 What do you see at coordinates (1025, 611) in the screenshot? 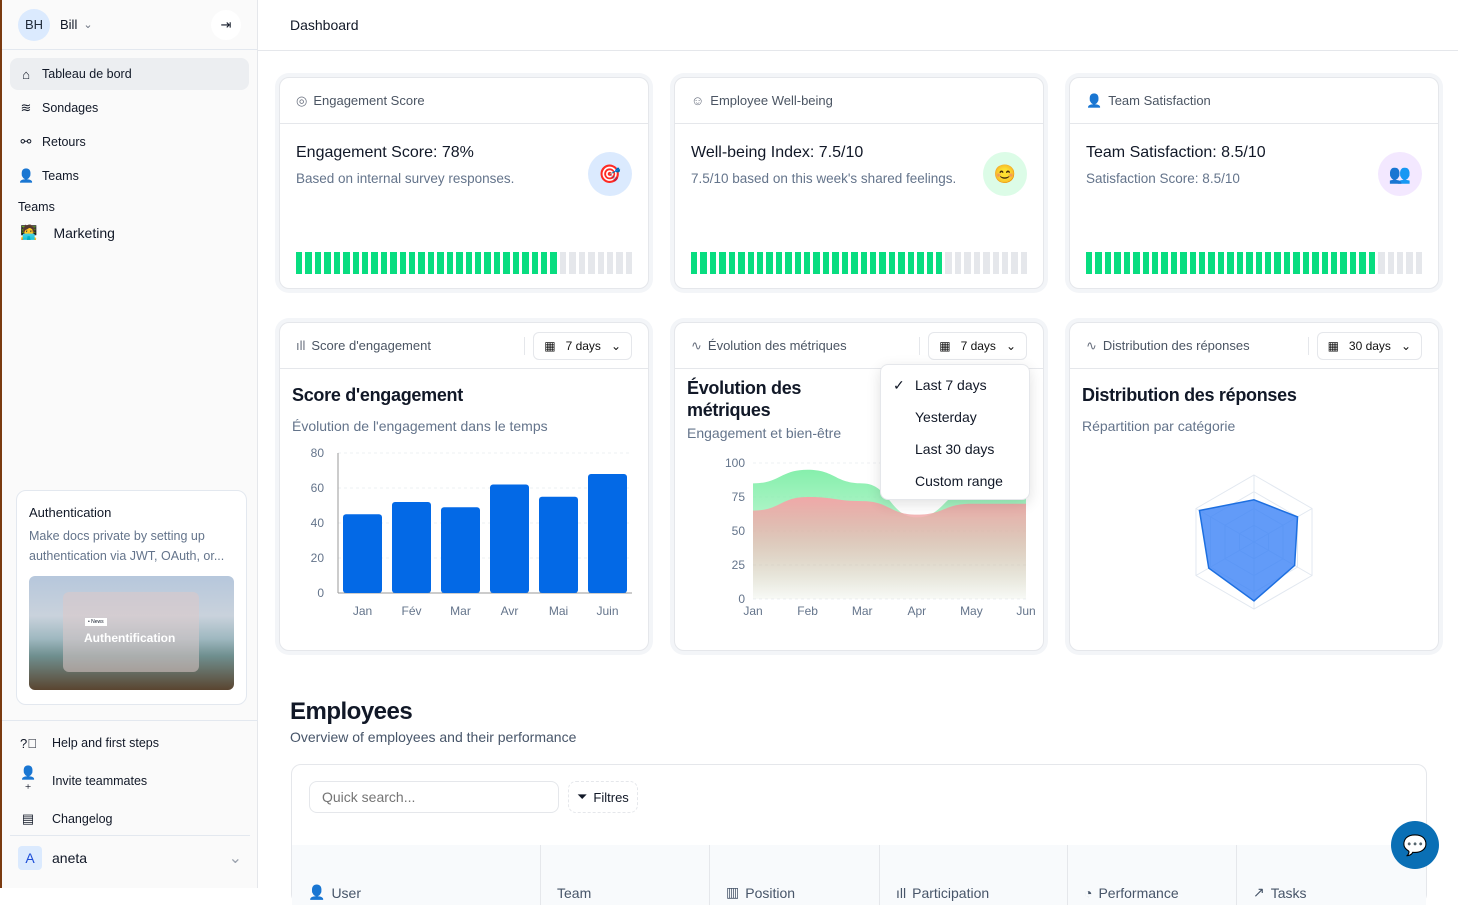
I see `x-tick-label: Jun` at bounding box center [1025, 611].